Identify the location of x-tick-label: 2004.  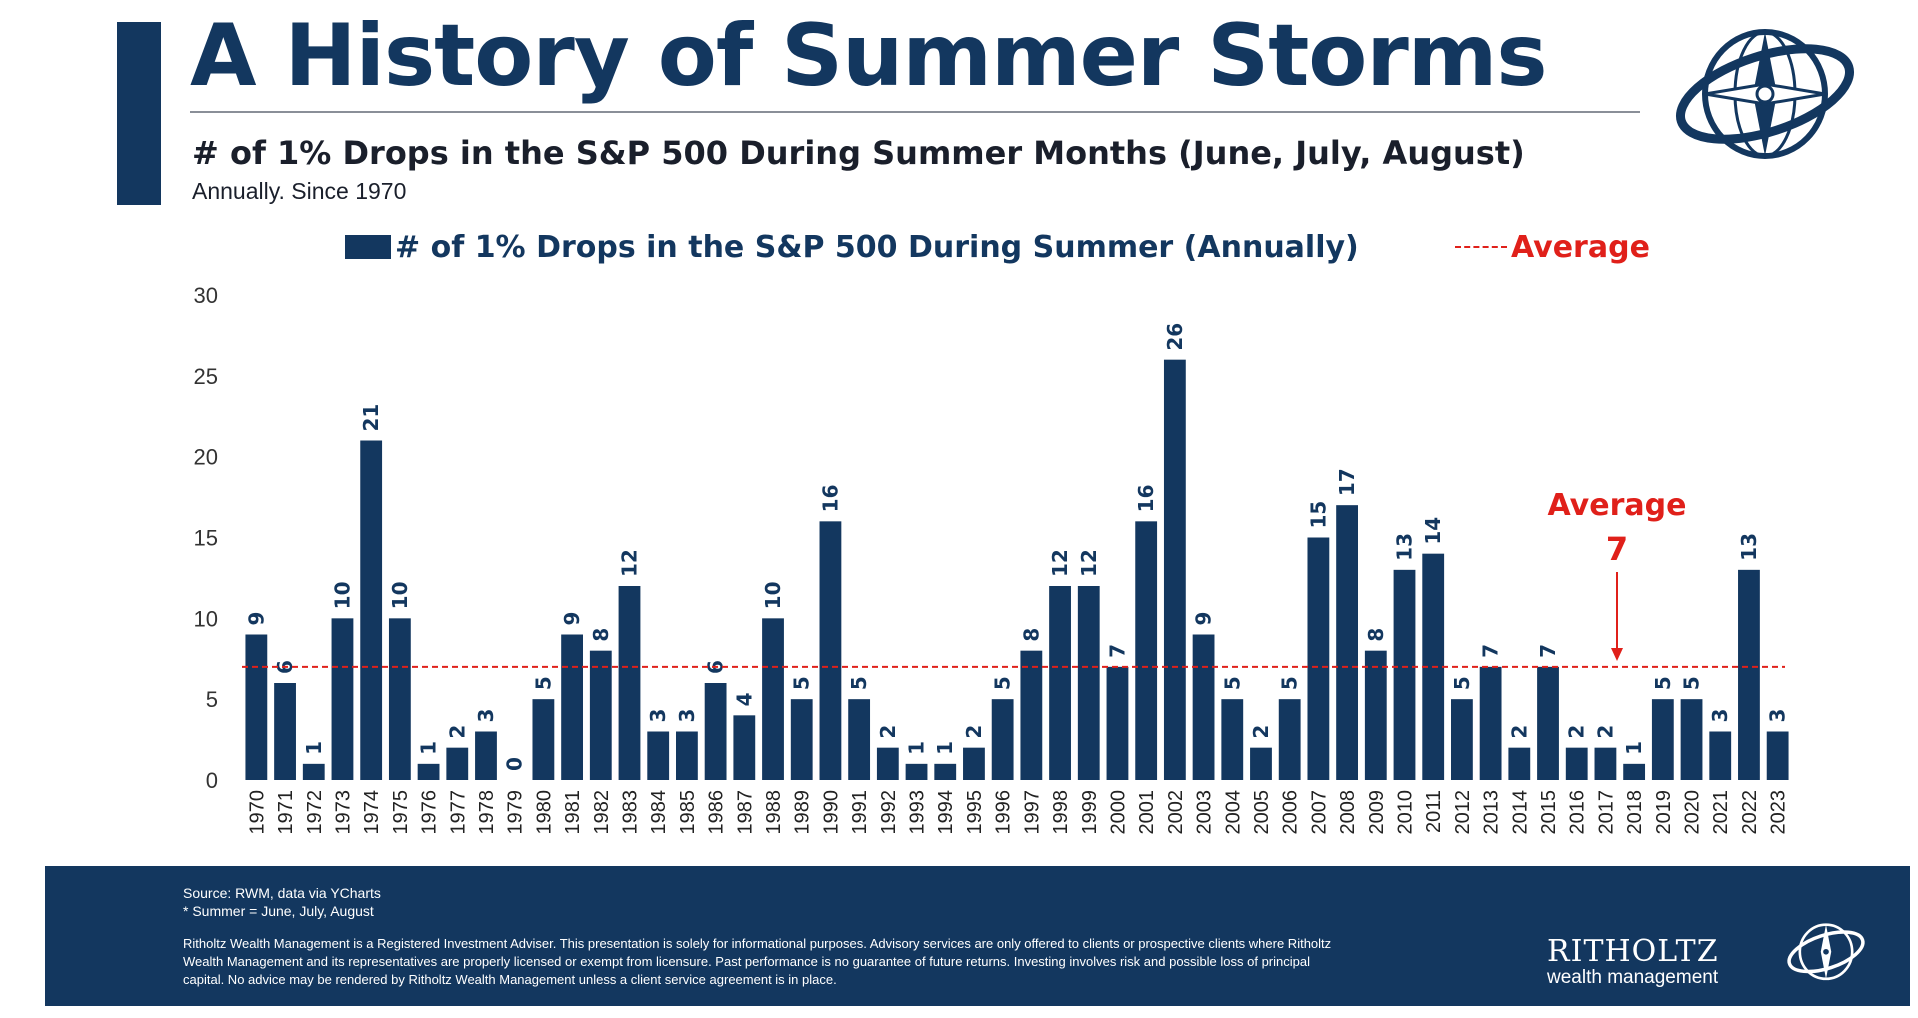
(1233, 812).